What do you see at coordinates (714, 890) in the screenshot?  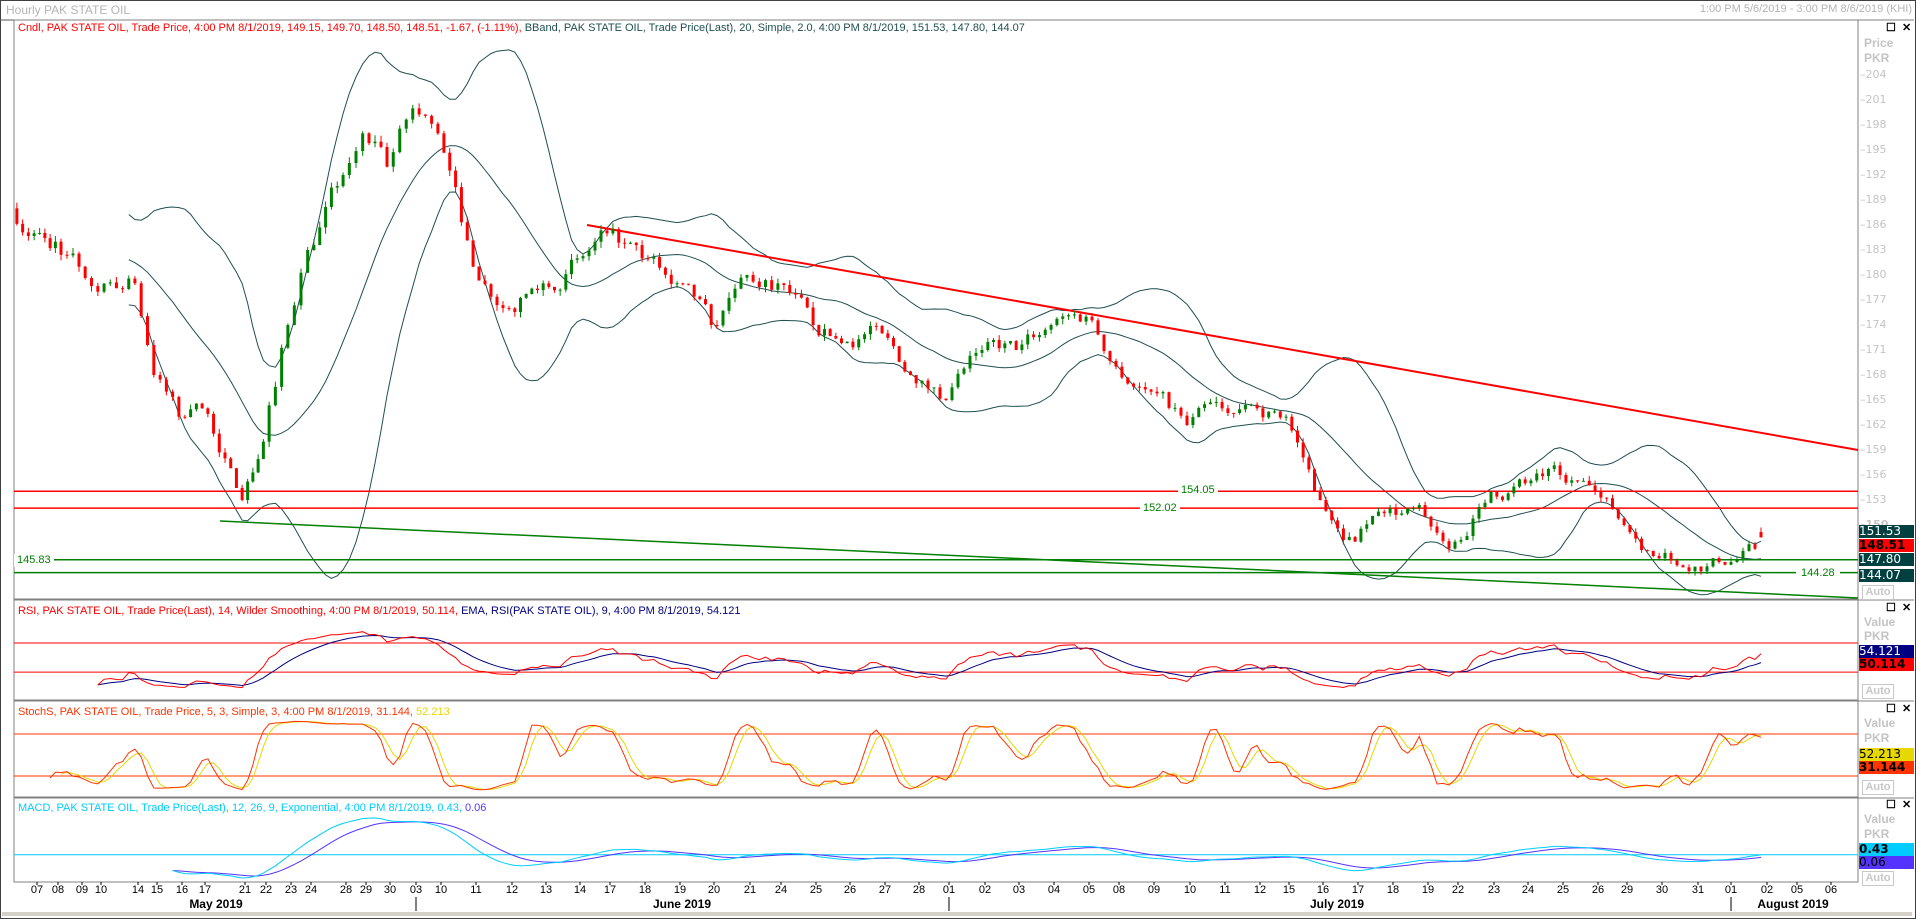 I see `date-tick-label: 20` at bounding box center [714, 890].